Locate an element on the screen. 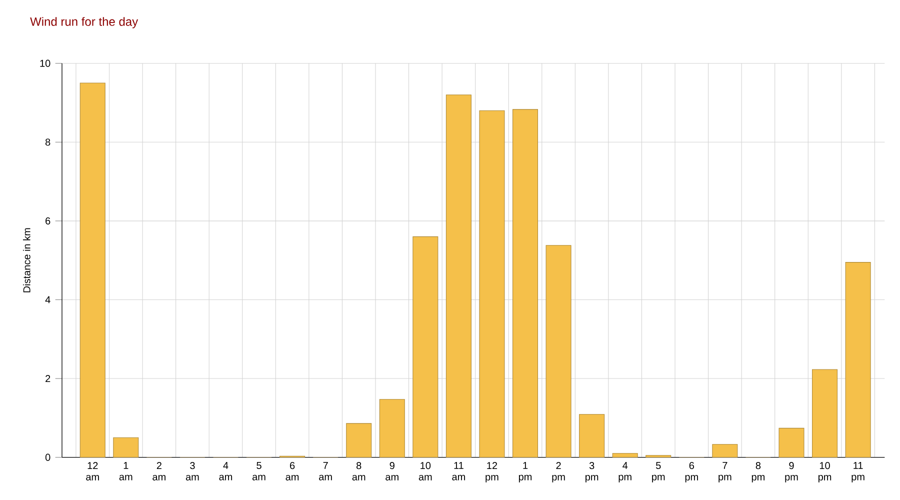 This screenshot has height=500, width=900. x-tick-label: 5 am is located at coordinates (259, 471).